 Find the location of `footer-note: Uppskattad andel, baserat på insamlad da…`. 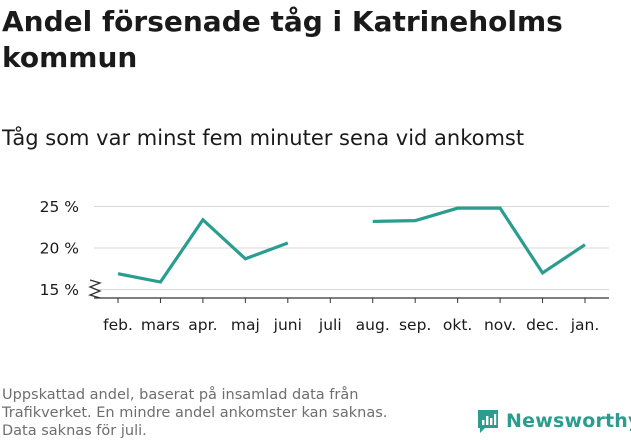

footer-note: Uppskattad andel, baserat på insamlad da… is located at coordinates (222, 413).